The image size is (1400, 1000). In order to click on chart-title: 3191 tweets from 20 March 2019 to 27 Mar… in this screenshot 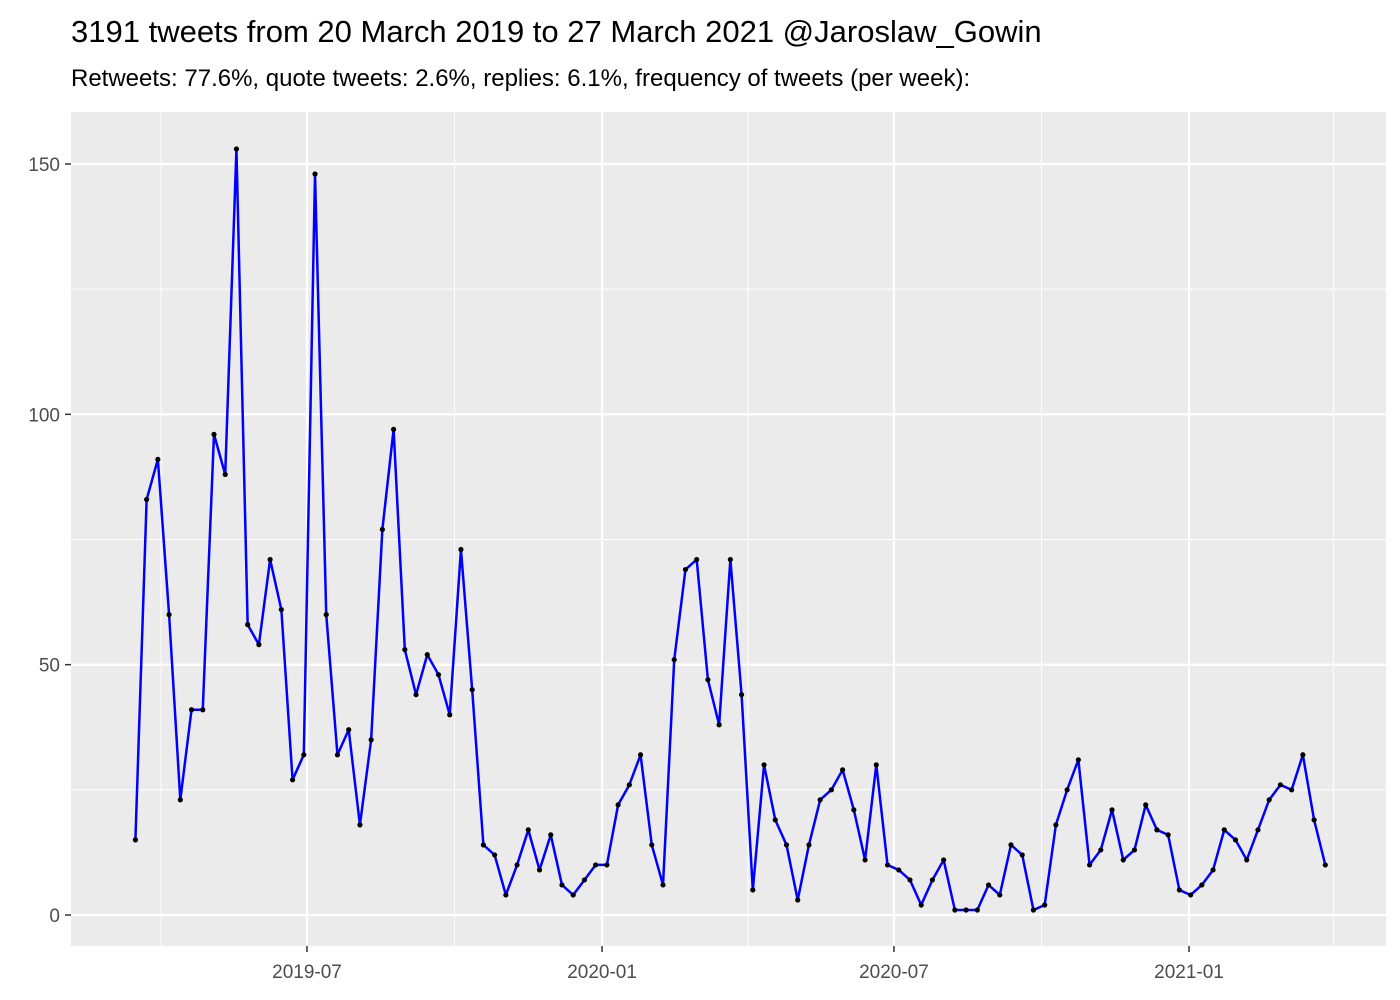, I will do `click(556, 31)`.